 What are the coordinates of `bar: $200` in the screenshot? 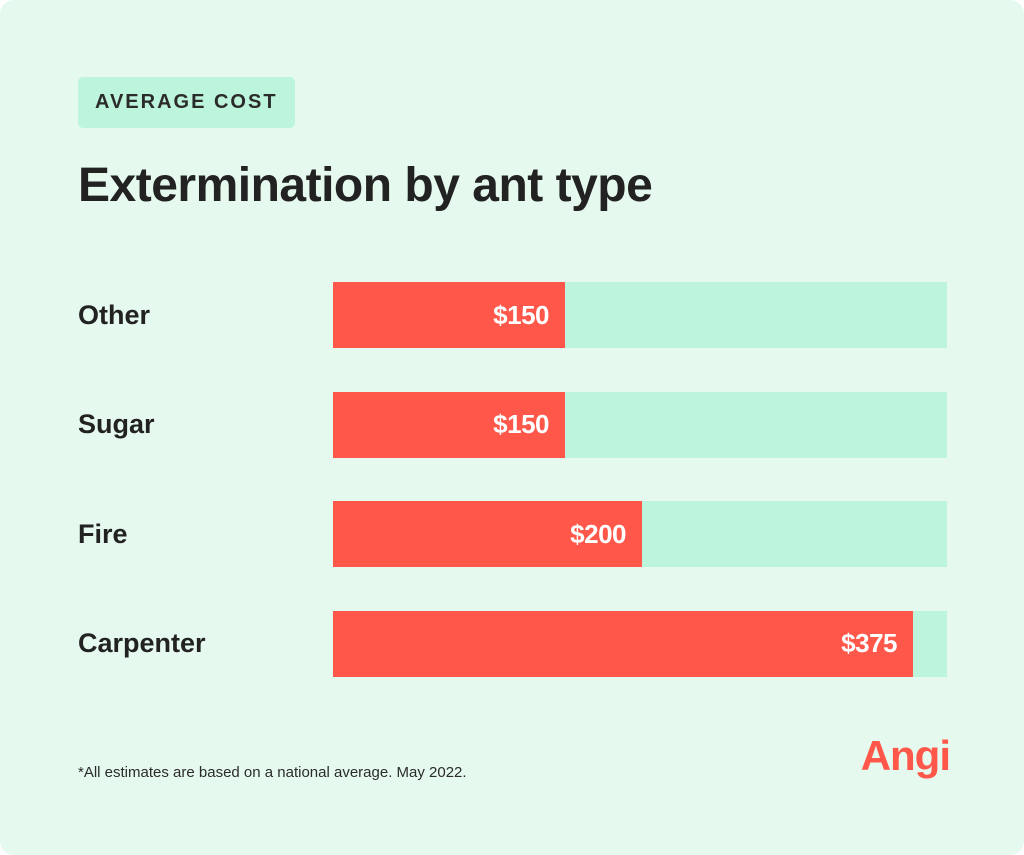 It's located at (487, 534).